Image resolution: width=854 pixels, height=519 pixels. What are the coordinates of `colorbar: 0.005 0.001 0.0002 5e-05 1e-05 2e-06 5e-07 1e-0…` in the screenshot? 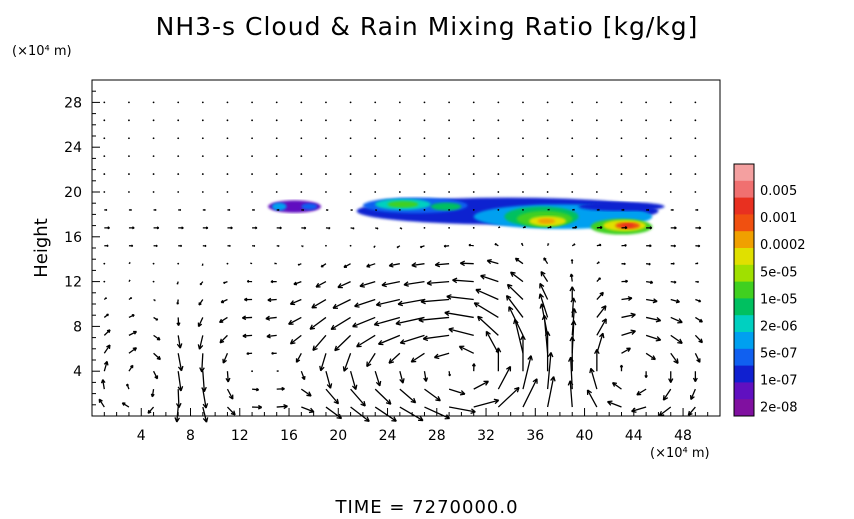 It's located at (769, 290).